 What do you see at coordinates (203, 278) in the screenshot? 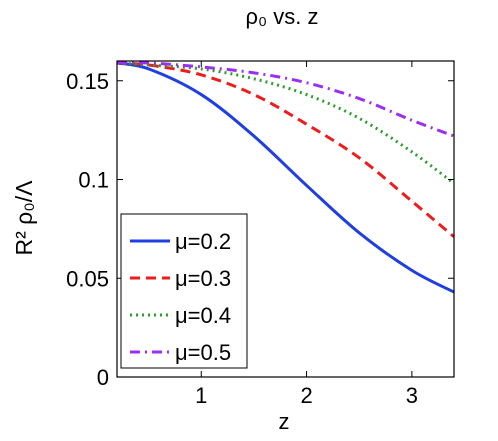
I see `legend-label-2: μ=0.3` at bounding box center [203, 278].